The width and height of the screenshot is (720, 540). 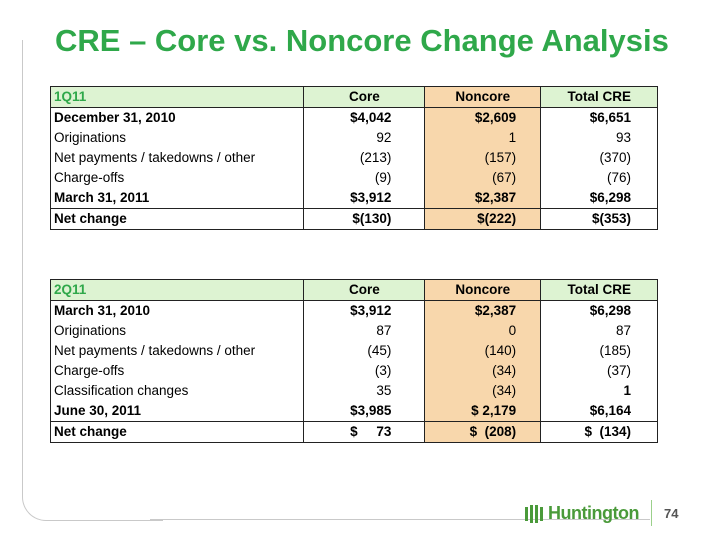 I want to click on noncore-value: $2,609, so click(x=483, y=117).